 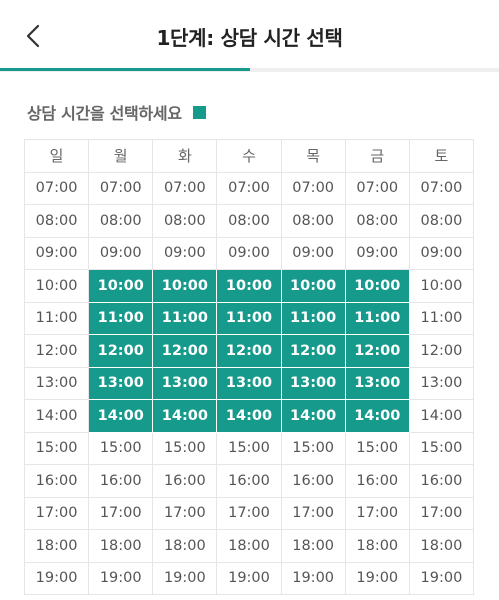 What do you see at coordinates (249, 38) in the screenshot?
I see `page-title: 1단계: 상담 시간 선택` at bounding box center [249, 38].